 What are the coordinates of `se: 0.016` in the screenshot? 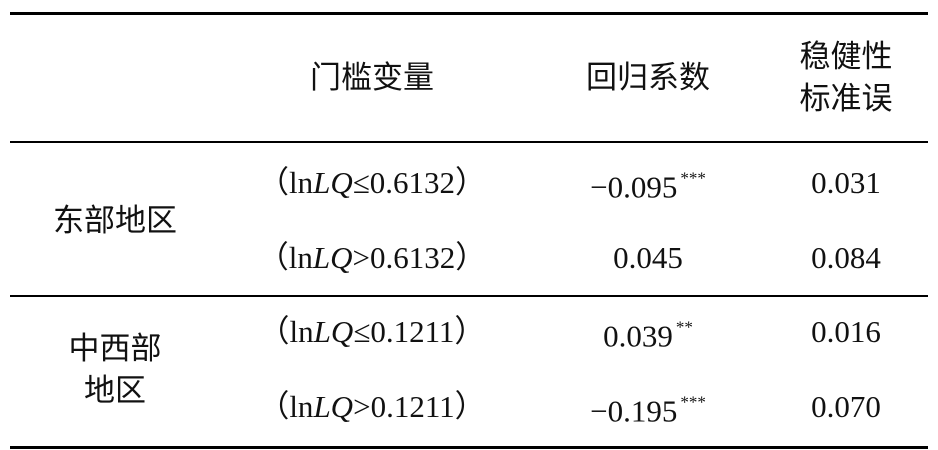 It's located at (846, 331).